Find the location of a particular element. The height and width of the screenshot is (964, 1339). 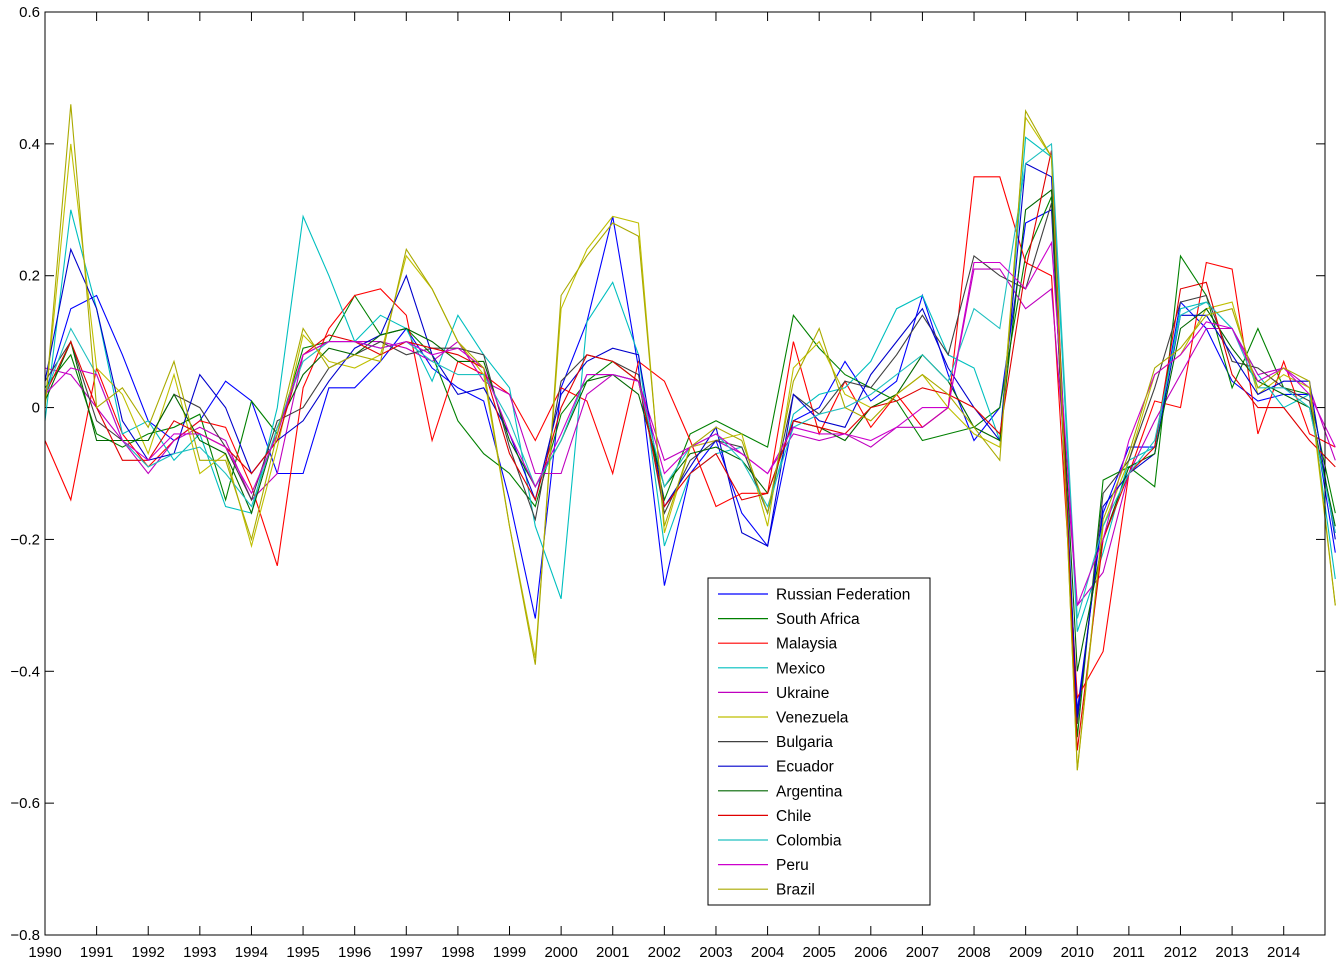

legend-label: Brazil is located at coordinates (795, 890).